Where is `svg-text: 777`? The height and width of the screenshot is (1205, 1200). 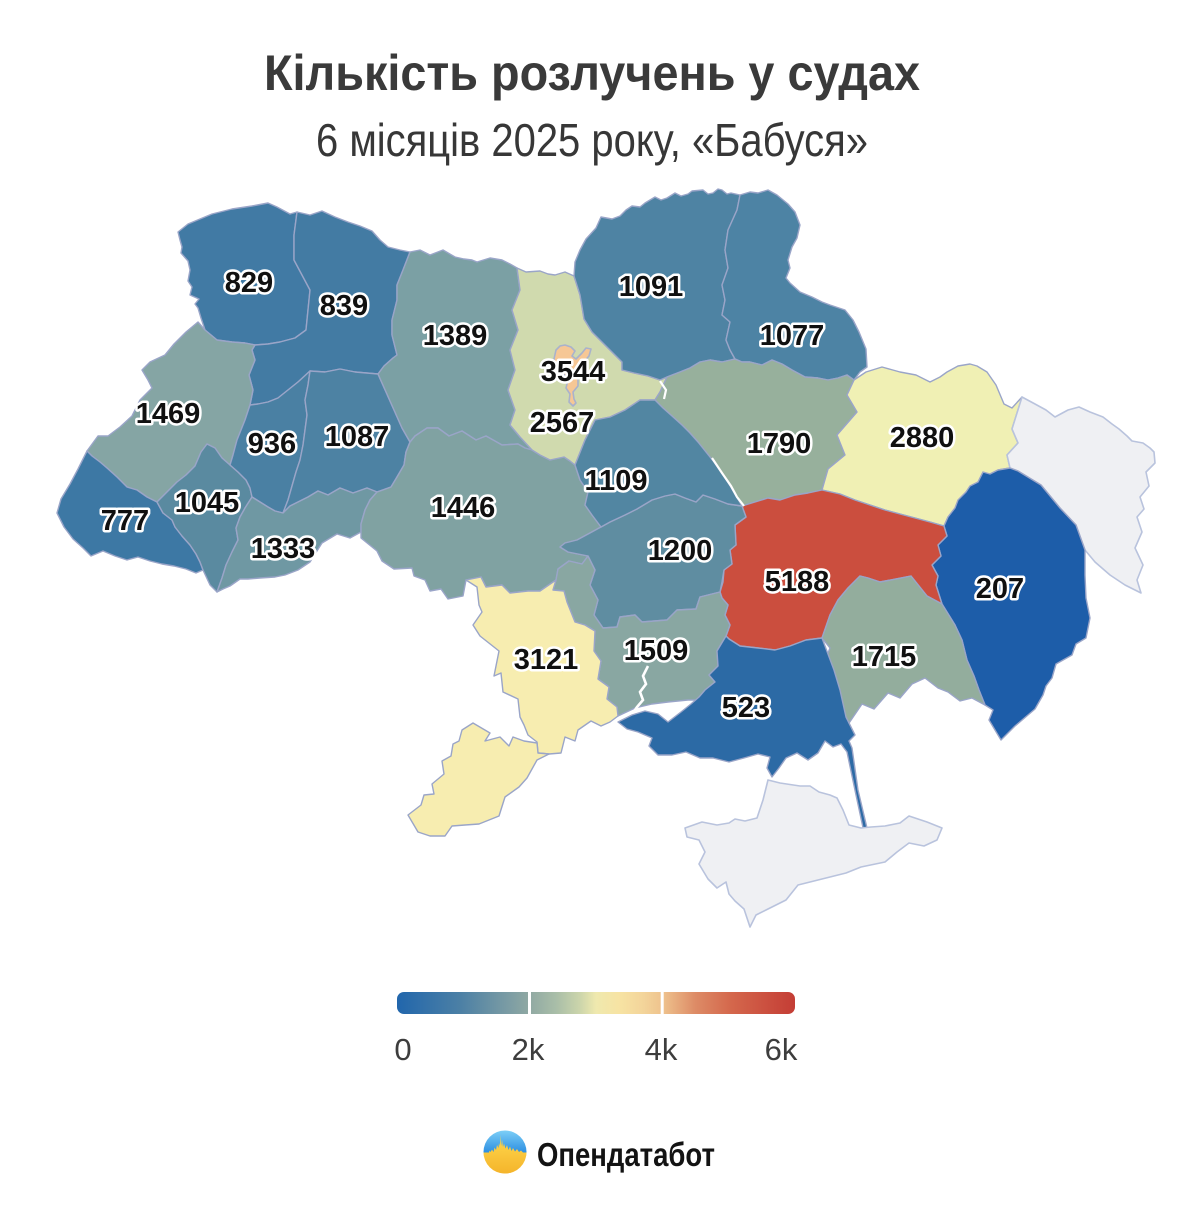 svg-text: 777 is located at coordinates (125, 521).